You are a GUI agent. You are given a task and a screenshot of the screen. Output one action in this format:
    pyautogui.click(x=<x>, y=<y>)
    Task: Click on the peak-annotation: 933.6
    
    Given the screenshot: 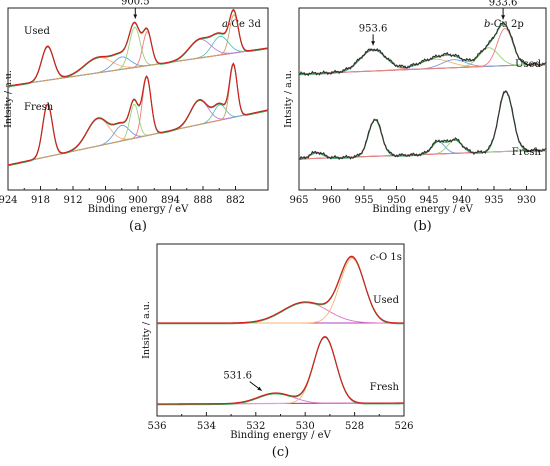 What is the action you would take?
    pyautogui.click(x=503, y=4)
    